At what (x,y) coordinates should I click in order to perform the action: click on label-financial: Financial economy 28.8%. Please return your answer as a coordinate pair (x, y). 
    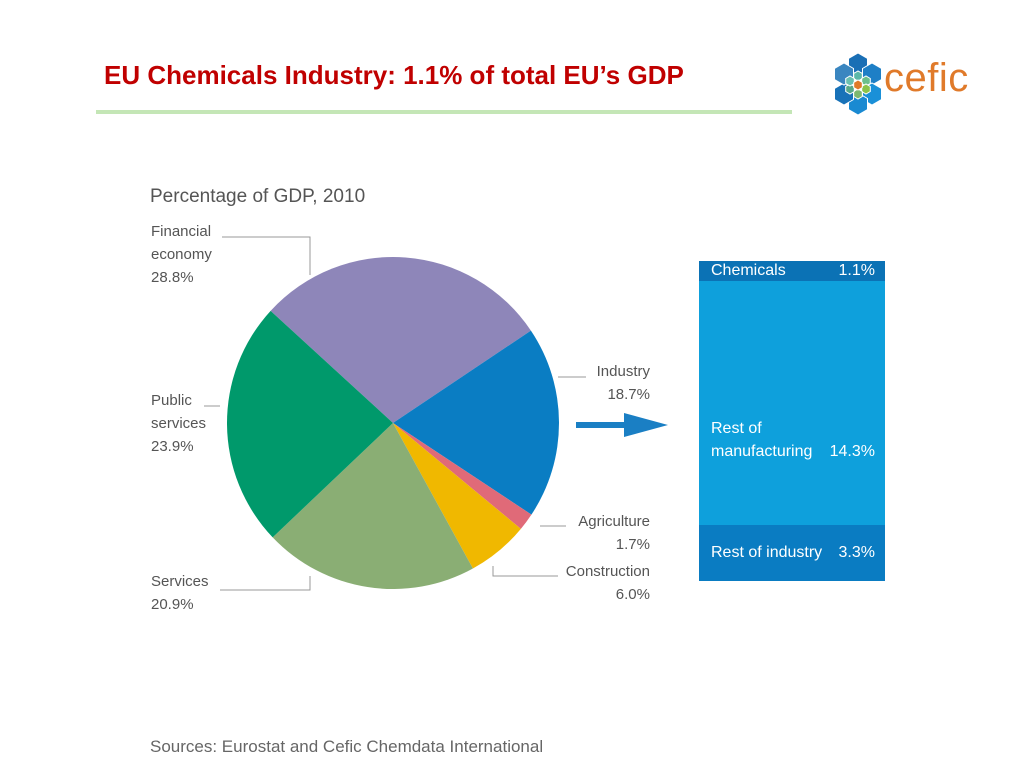
    Looking at the image, I should click on (186, 254).